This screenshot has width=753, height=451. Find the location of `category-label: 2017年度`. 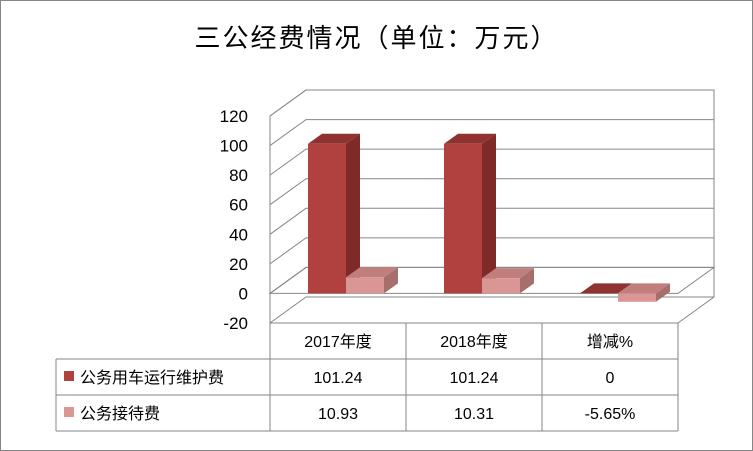

category-label: 2017年度 is located at coordinates (338, 342).